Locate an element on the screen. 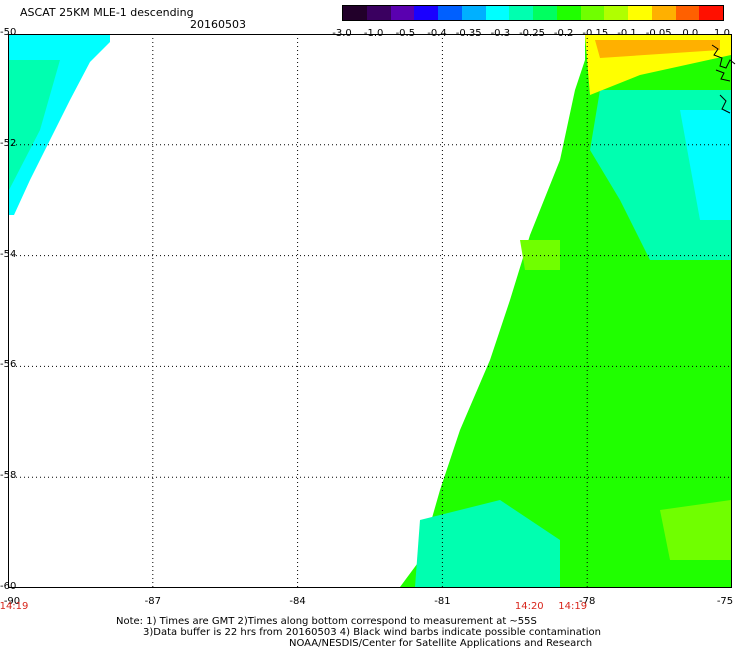  longitude-label: -87 is located at coordinates (152, 601).